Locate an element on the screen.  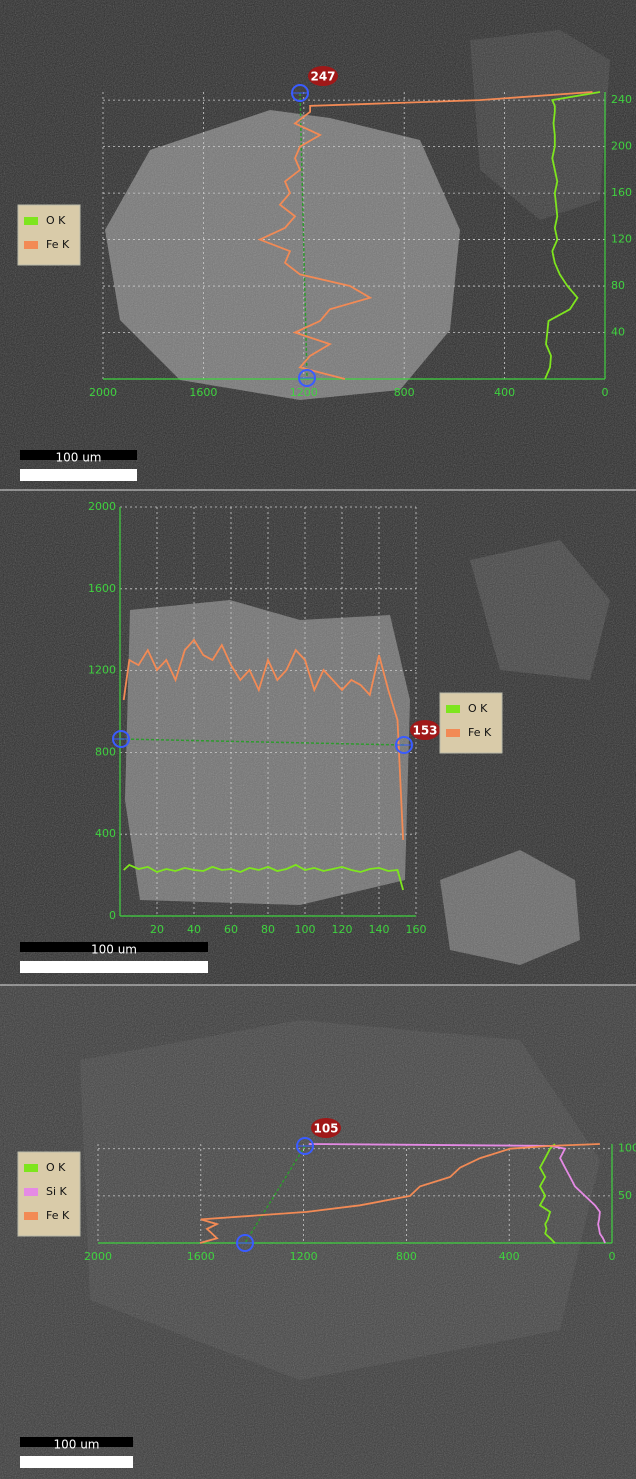
x-tick-label: 100 is located at coordinates (305, 929).